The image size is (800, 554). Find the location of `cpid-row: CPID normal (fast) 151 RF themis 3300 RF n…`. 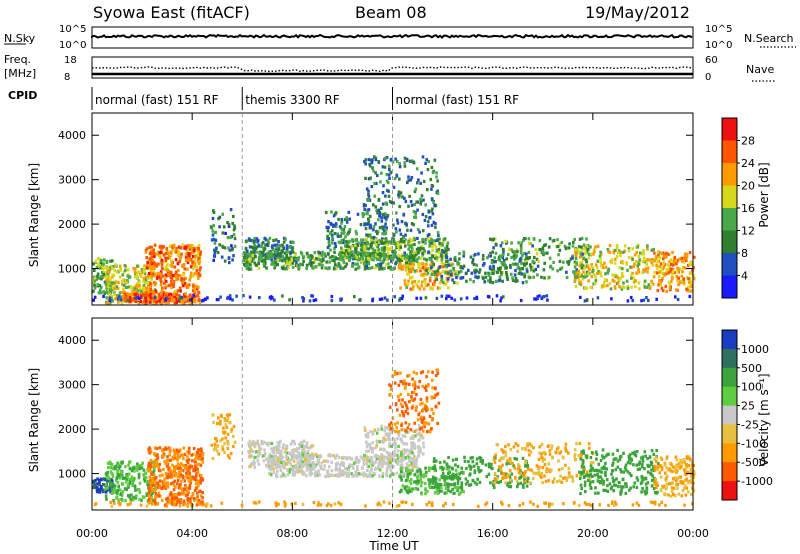

cpid-row: CPID normal (fast) 151 RF themis 3300 RF n… is located at coordinates (263, 98).